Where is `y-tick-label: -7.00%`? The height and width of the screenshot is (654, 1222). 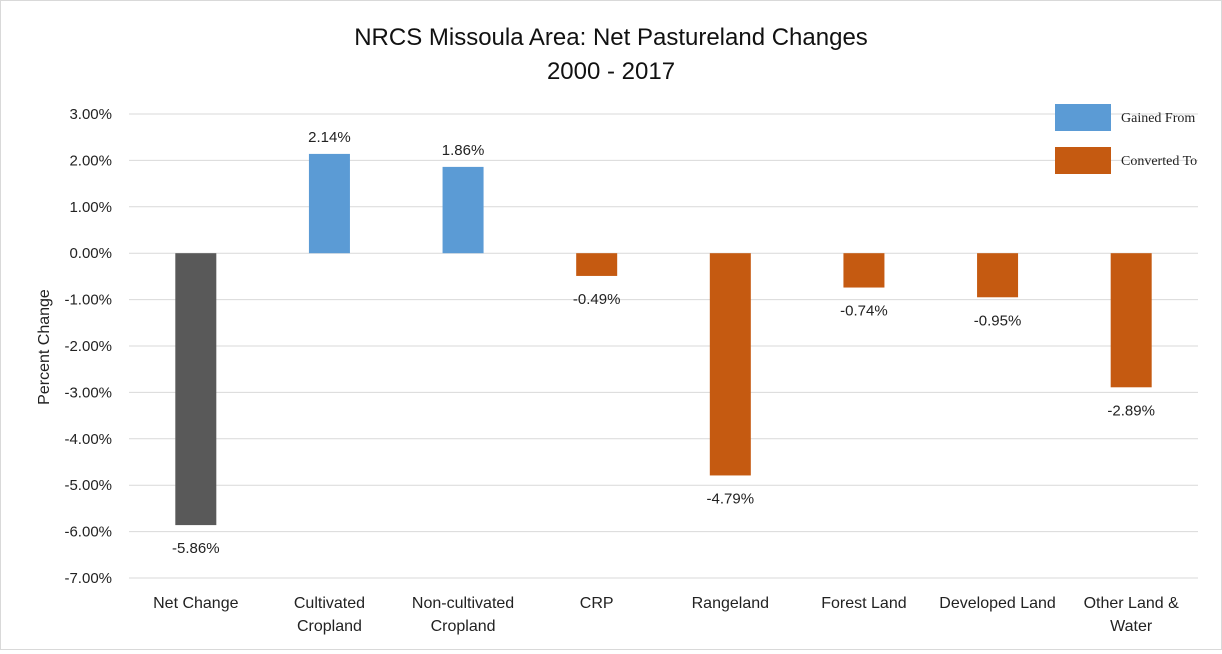 y-tick-label: -7.00% is located at coordinates (88, 578).